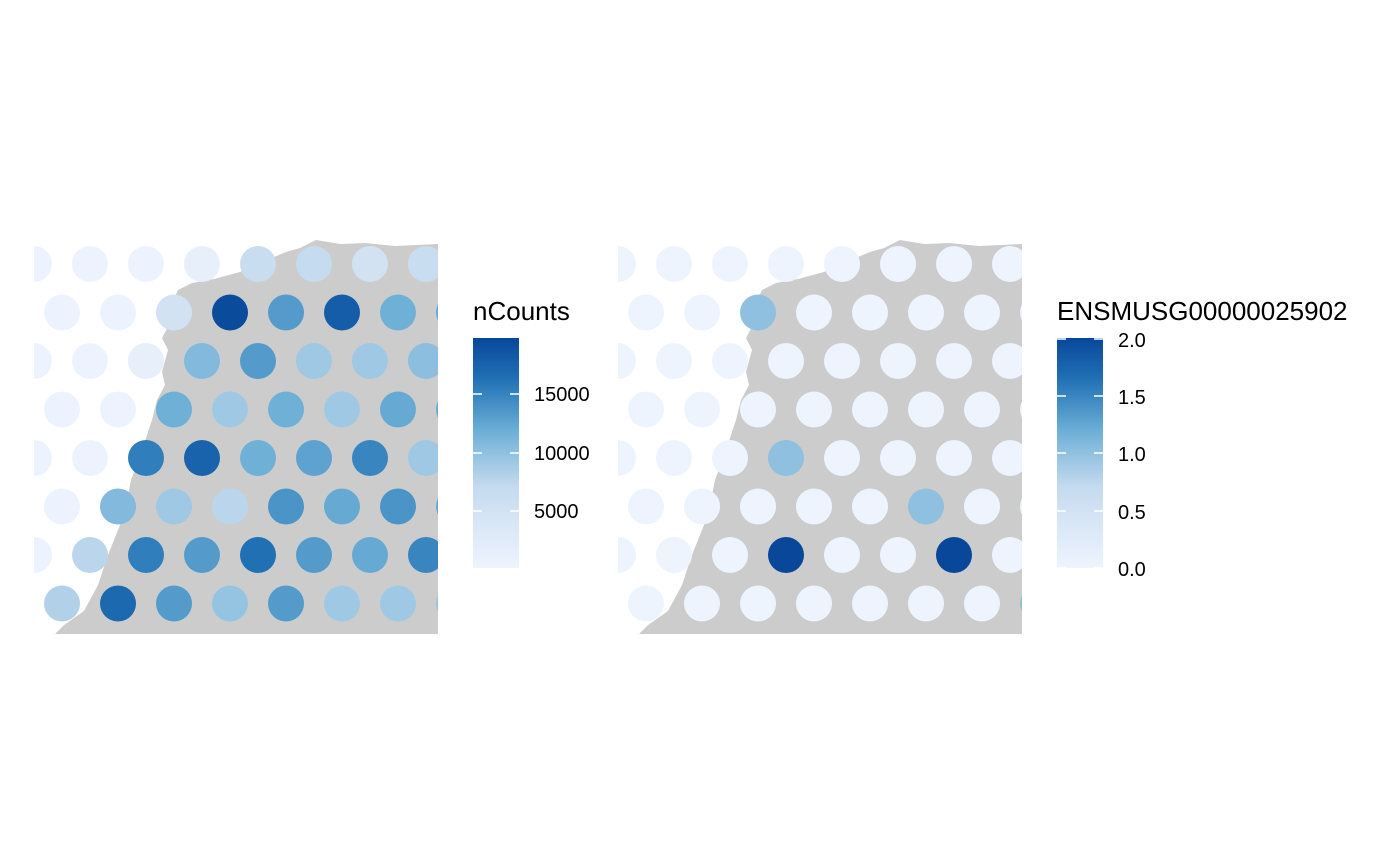 This screenshot has width=1400, height=866. Describe the element at coordinates (1132, 398) in the screenshot. I see `tick-label: 1.5` at that location.